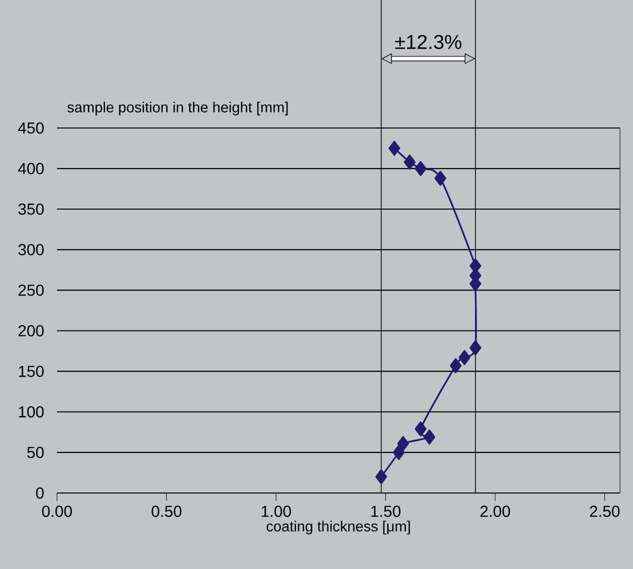 The width and height of the screenshot is (633, 569). I want to click on y-tick-label: 150, so click(31, 371).